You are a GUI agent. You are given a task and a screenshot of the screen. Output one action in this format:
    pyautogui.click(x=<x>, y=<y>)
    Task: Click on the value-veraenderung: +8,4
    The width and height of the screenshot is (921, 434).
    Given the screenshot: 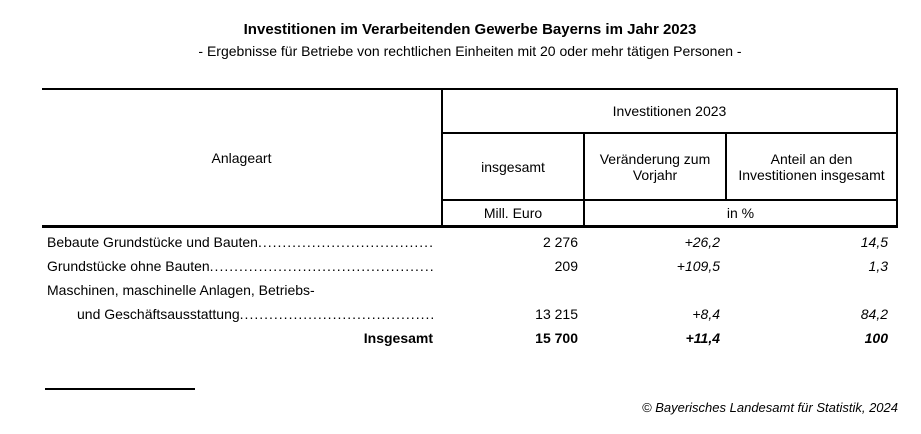 What is the action you would take?
    pyautogui.click(x=706, y=314)
    